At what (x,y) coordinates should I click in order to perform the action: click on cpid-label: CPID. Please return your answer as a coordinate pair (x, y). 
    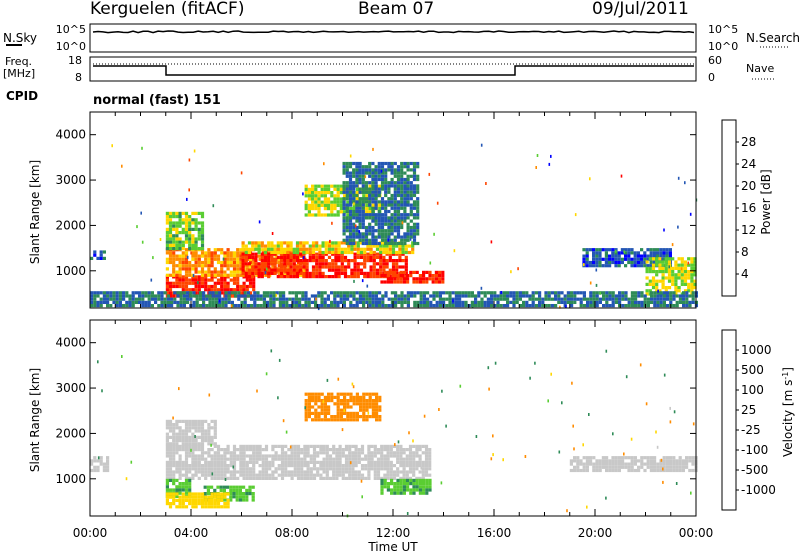
    Looking at the image, I should click on (22, 96).